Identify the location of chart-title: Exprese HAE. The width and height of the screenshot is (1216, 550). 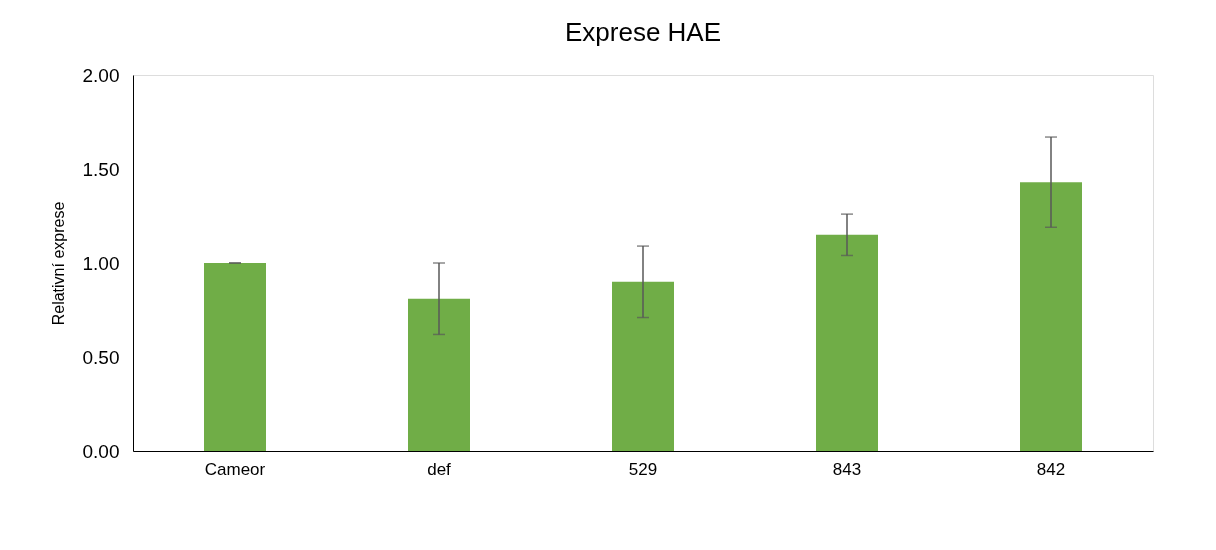
(643, 32).